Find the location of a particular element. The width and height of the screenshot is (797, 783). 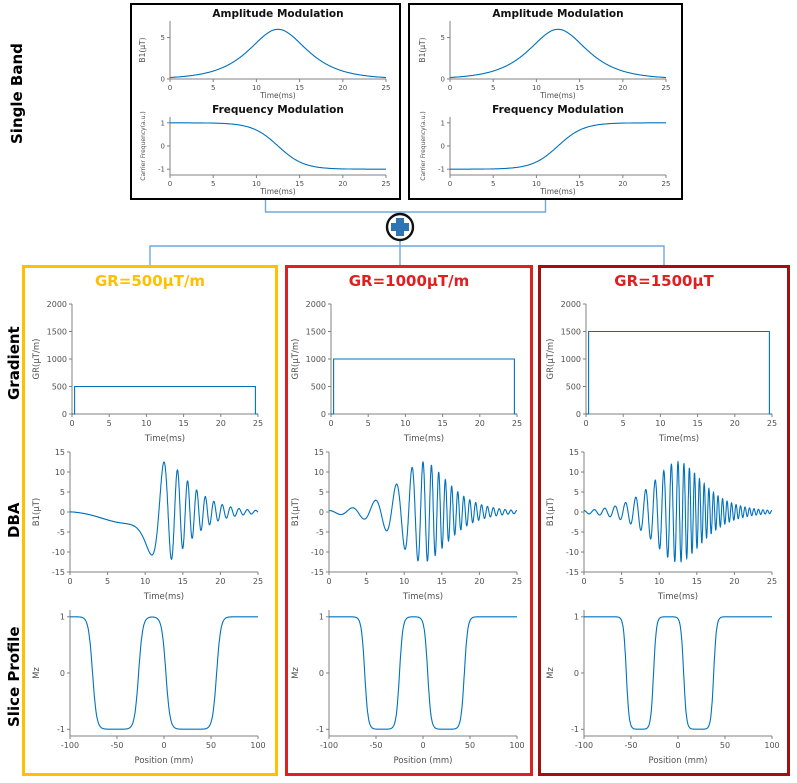

svg-text: -15 is located at coordinates (572, 572).